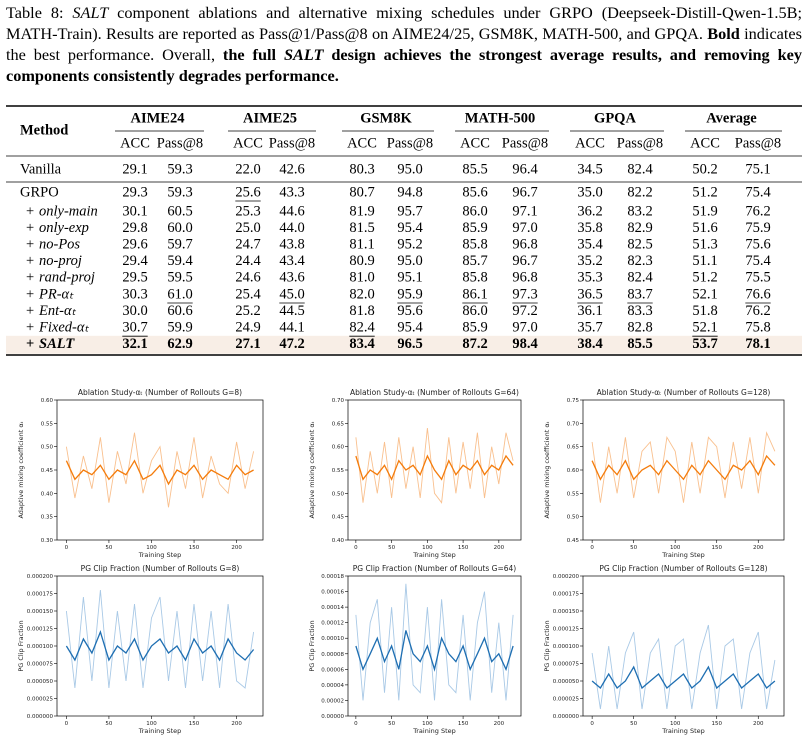 This screenshot has height=739, width=808. What do you see at coordinates (547, 469) in the screenshot?
I see `y-axis-label: Adaptive mixing coefficient αₜ` at bounding box center [547, 469].